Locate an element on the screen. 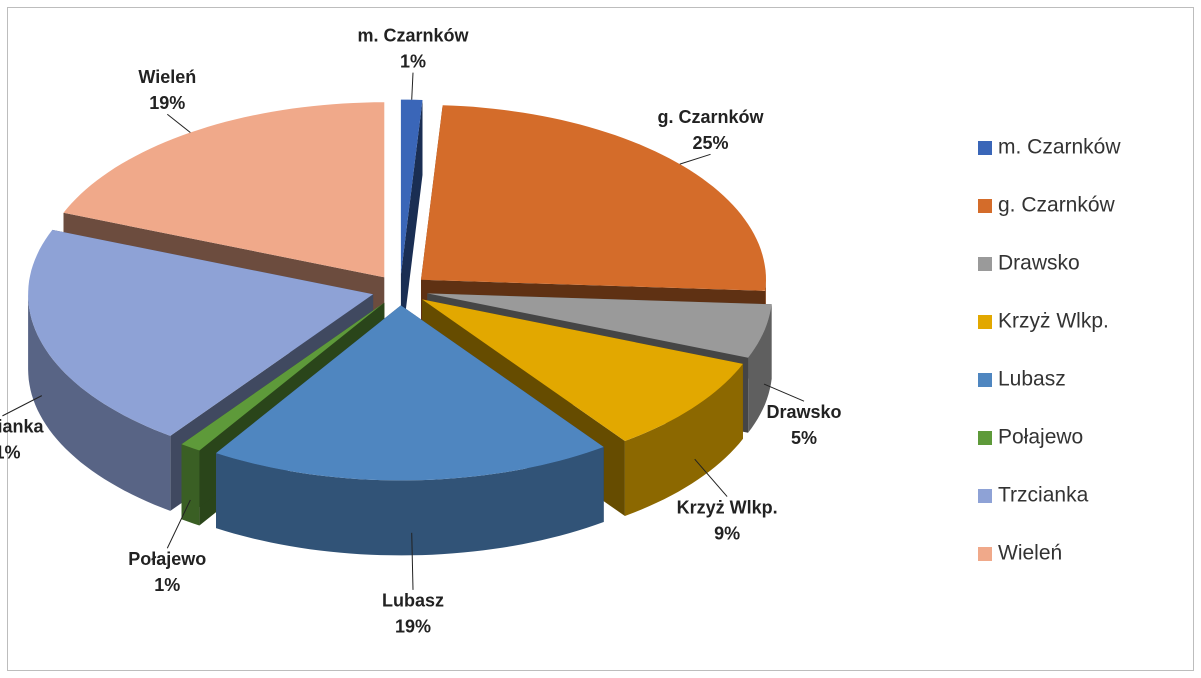  data-label-name: Lubasz is located at coordinates (413, 601).